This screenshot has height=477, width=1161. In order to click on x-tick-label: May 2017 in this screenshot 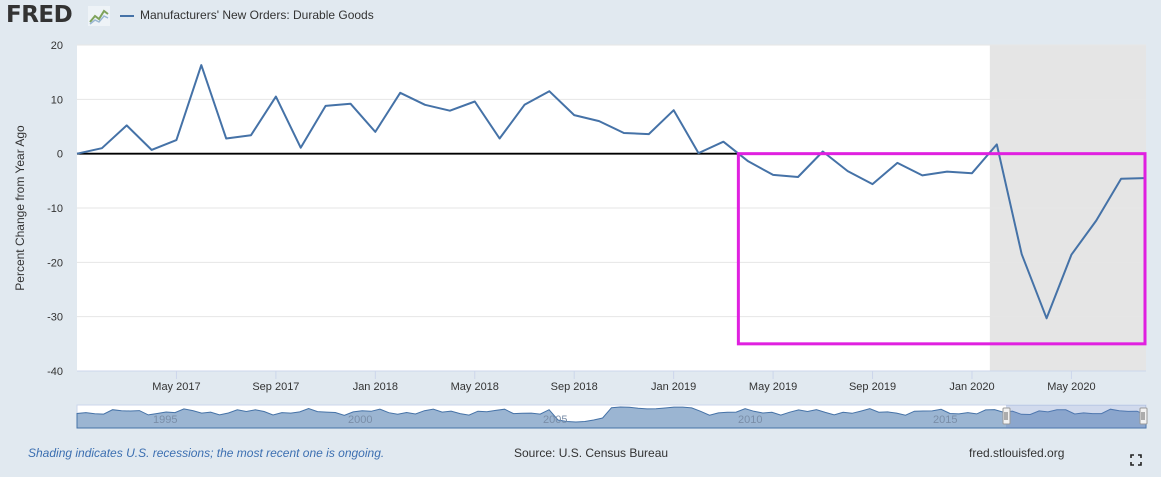, I will do `click(176, 387)`.